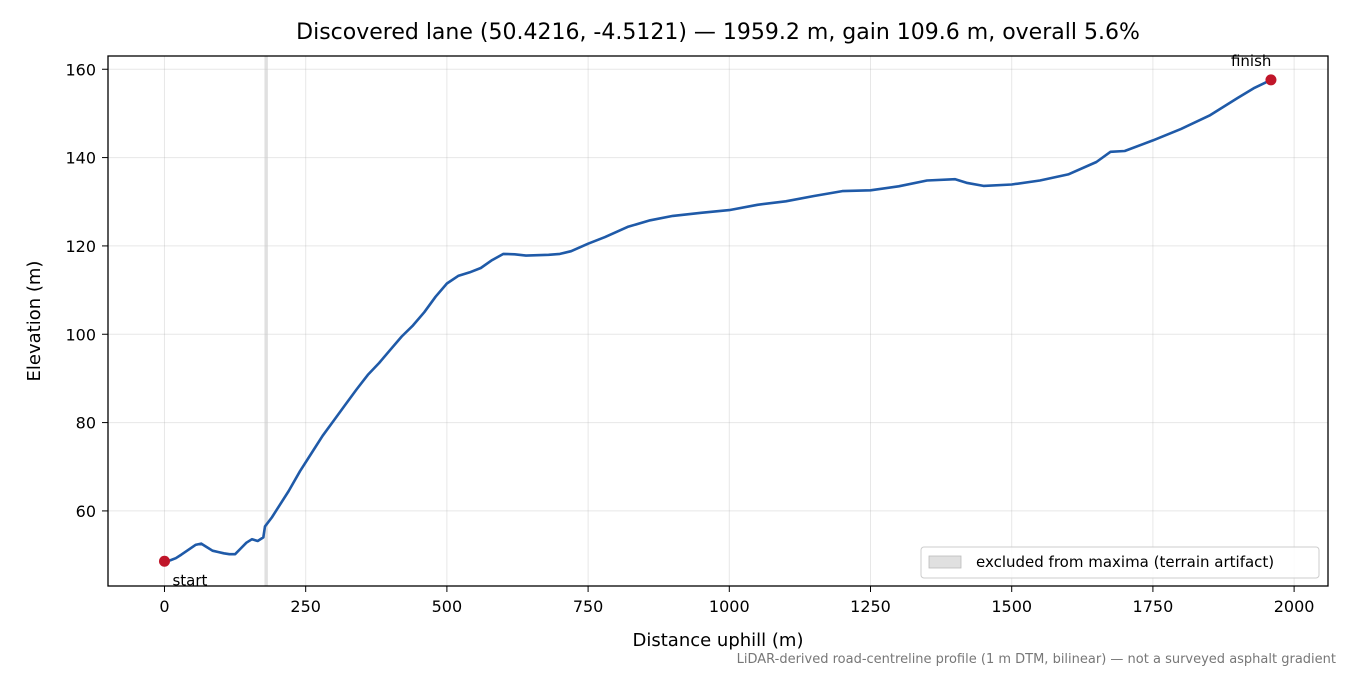 This screenshot has height=675, width=1350. What do you see at coordinates (1294, 606) in the screenshot?
I see `x-tick-label: 2000` at bounding box center [1294, 606].